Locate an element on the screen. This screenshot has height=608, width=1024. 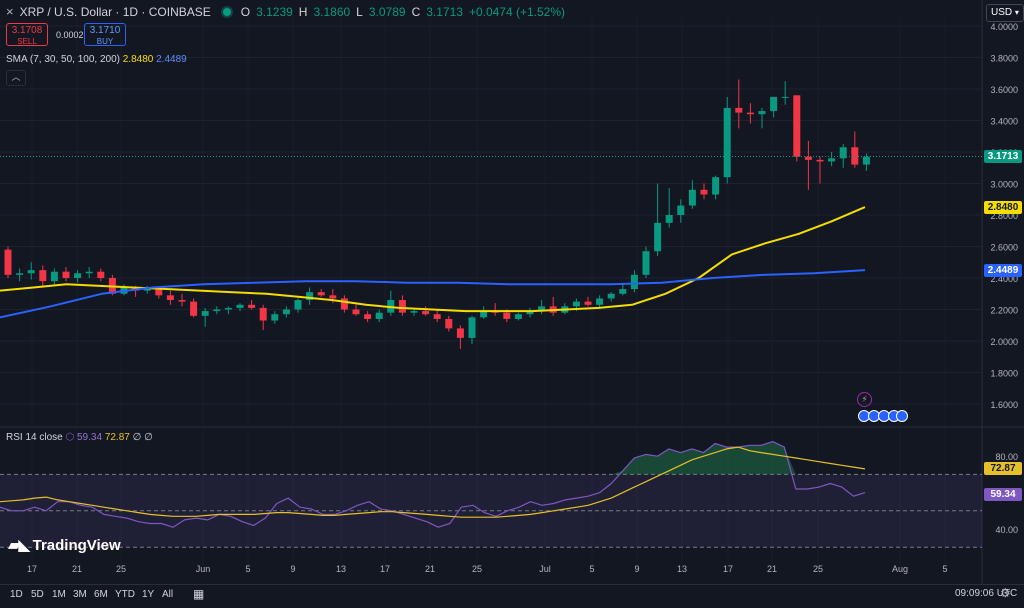
close-icon: × is located at coordinates (10, 11).